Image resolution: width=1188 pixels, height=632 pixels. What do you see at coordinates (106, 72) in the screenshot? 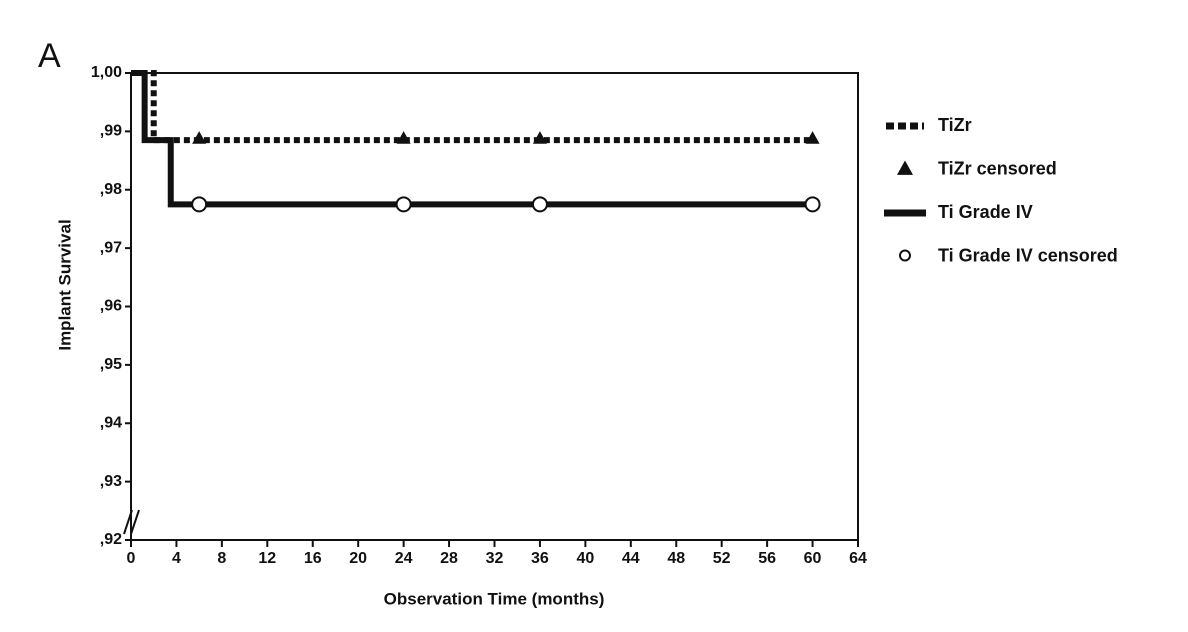
I see `y-tick-label: 1,00` at bounding box center [106, 72].